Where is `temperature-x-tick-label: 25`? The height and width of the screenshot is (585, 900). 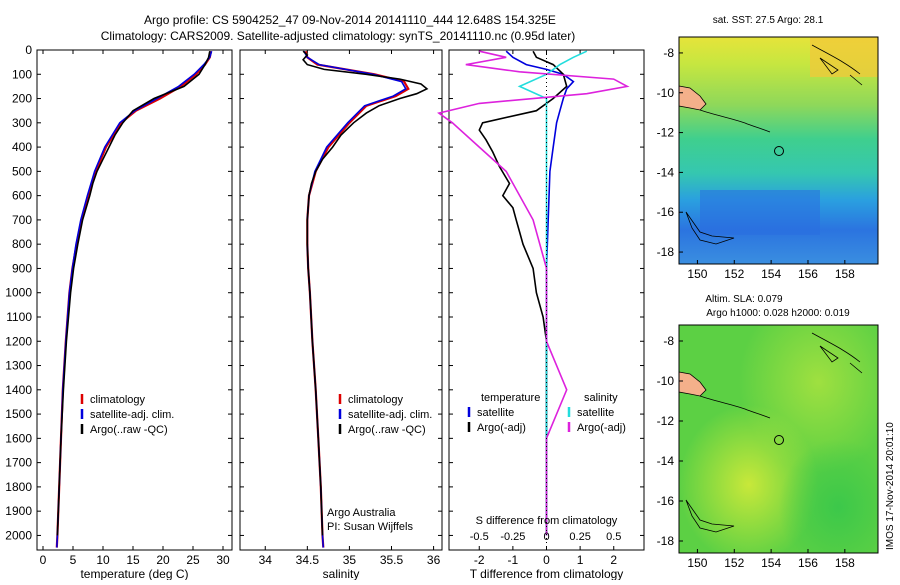 temperature-x-tick-label: 25 is located at coordinates (193, 560).